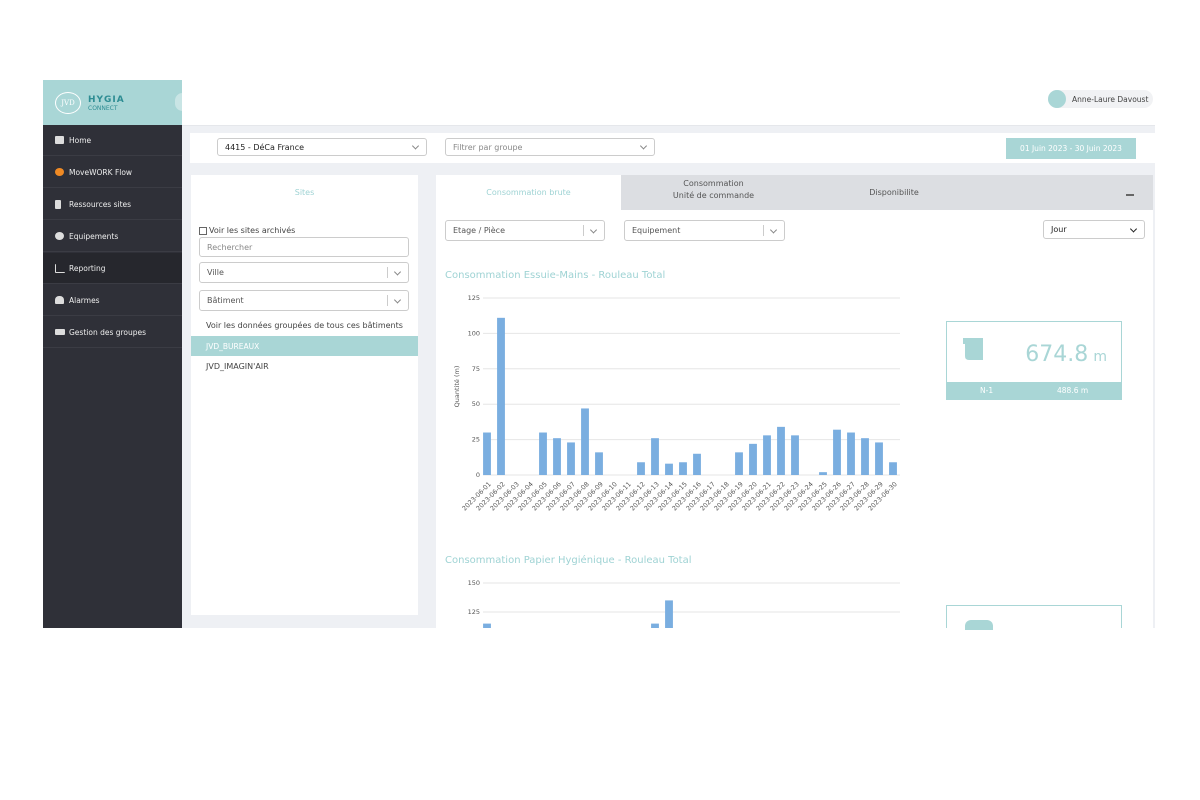 This screenshot has height=800, width=1200. What do you see at coordinates (252, 230) in the screenshot?
I see `archived-label: Voir les sites archivés` at bounding box center [252, 230].